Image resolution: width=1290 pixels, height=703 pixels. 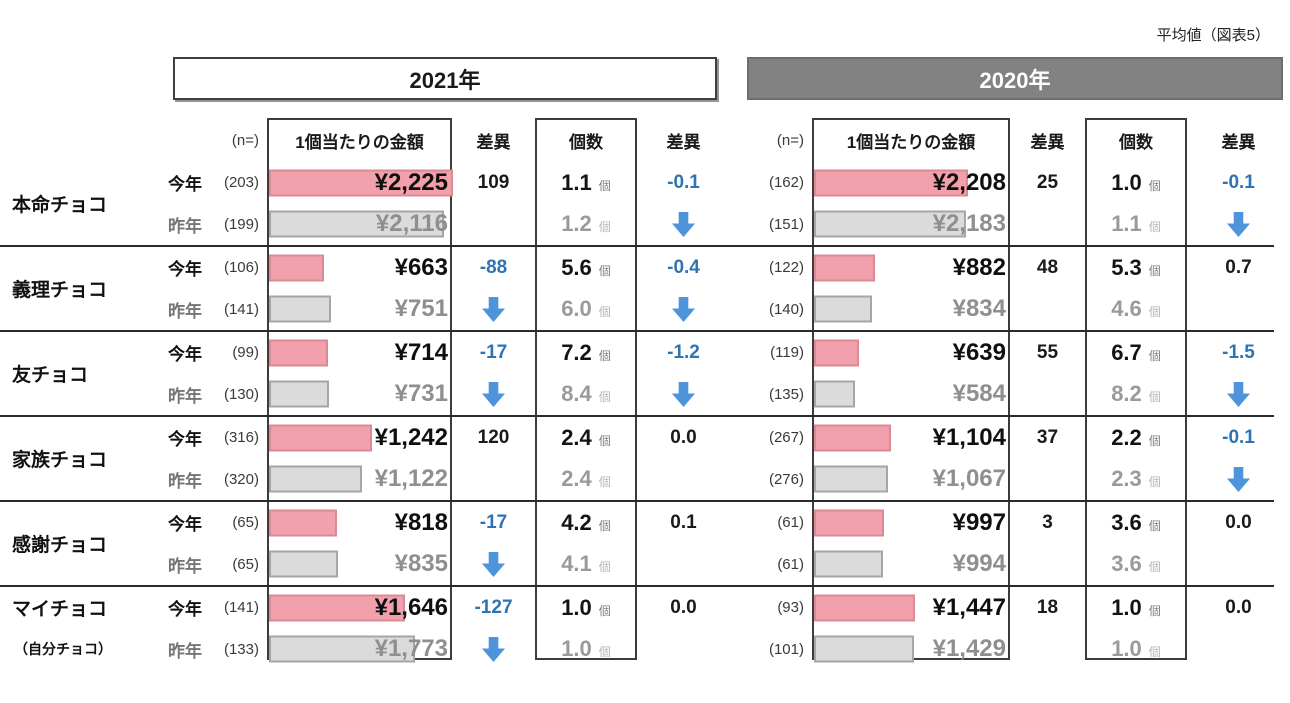 I want to click on count-number: 4.2, so click(x=576, y=522).